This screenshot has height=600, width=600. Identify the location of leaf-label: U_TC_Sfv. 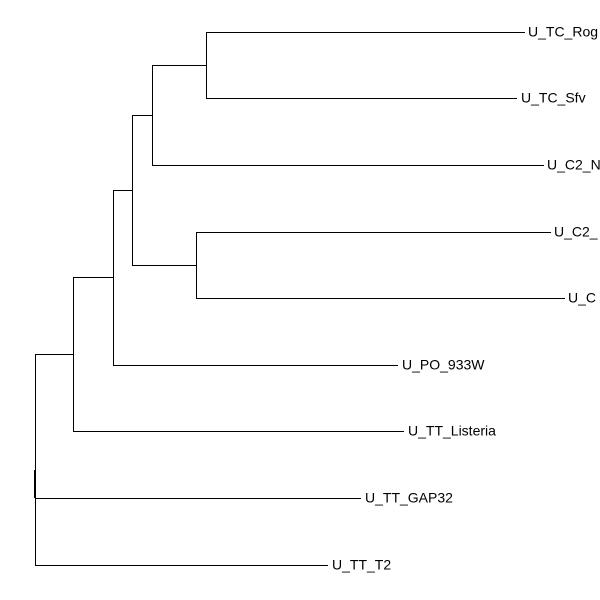
(553, 98).